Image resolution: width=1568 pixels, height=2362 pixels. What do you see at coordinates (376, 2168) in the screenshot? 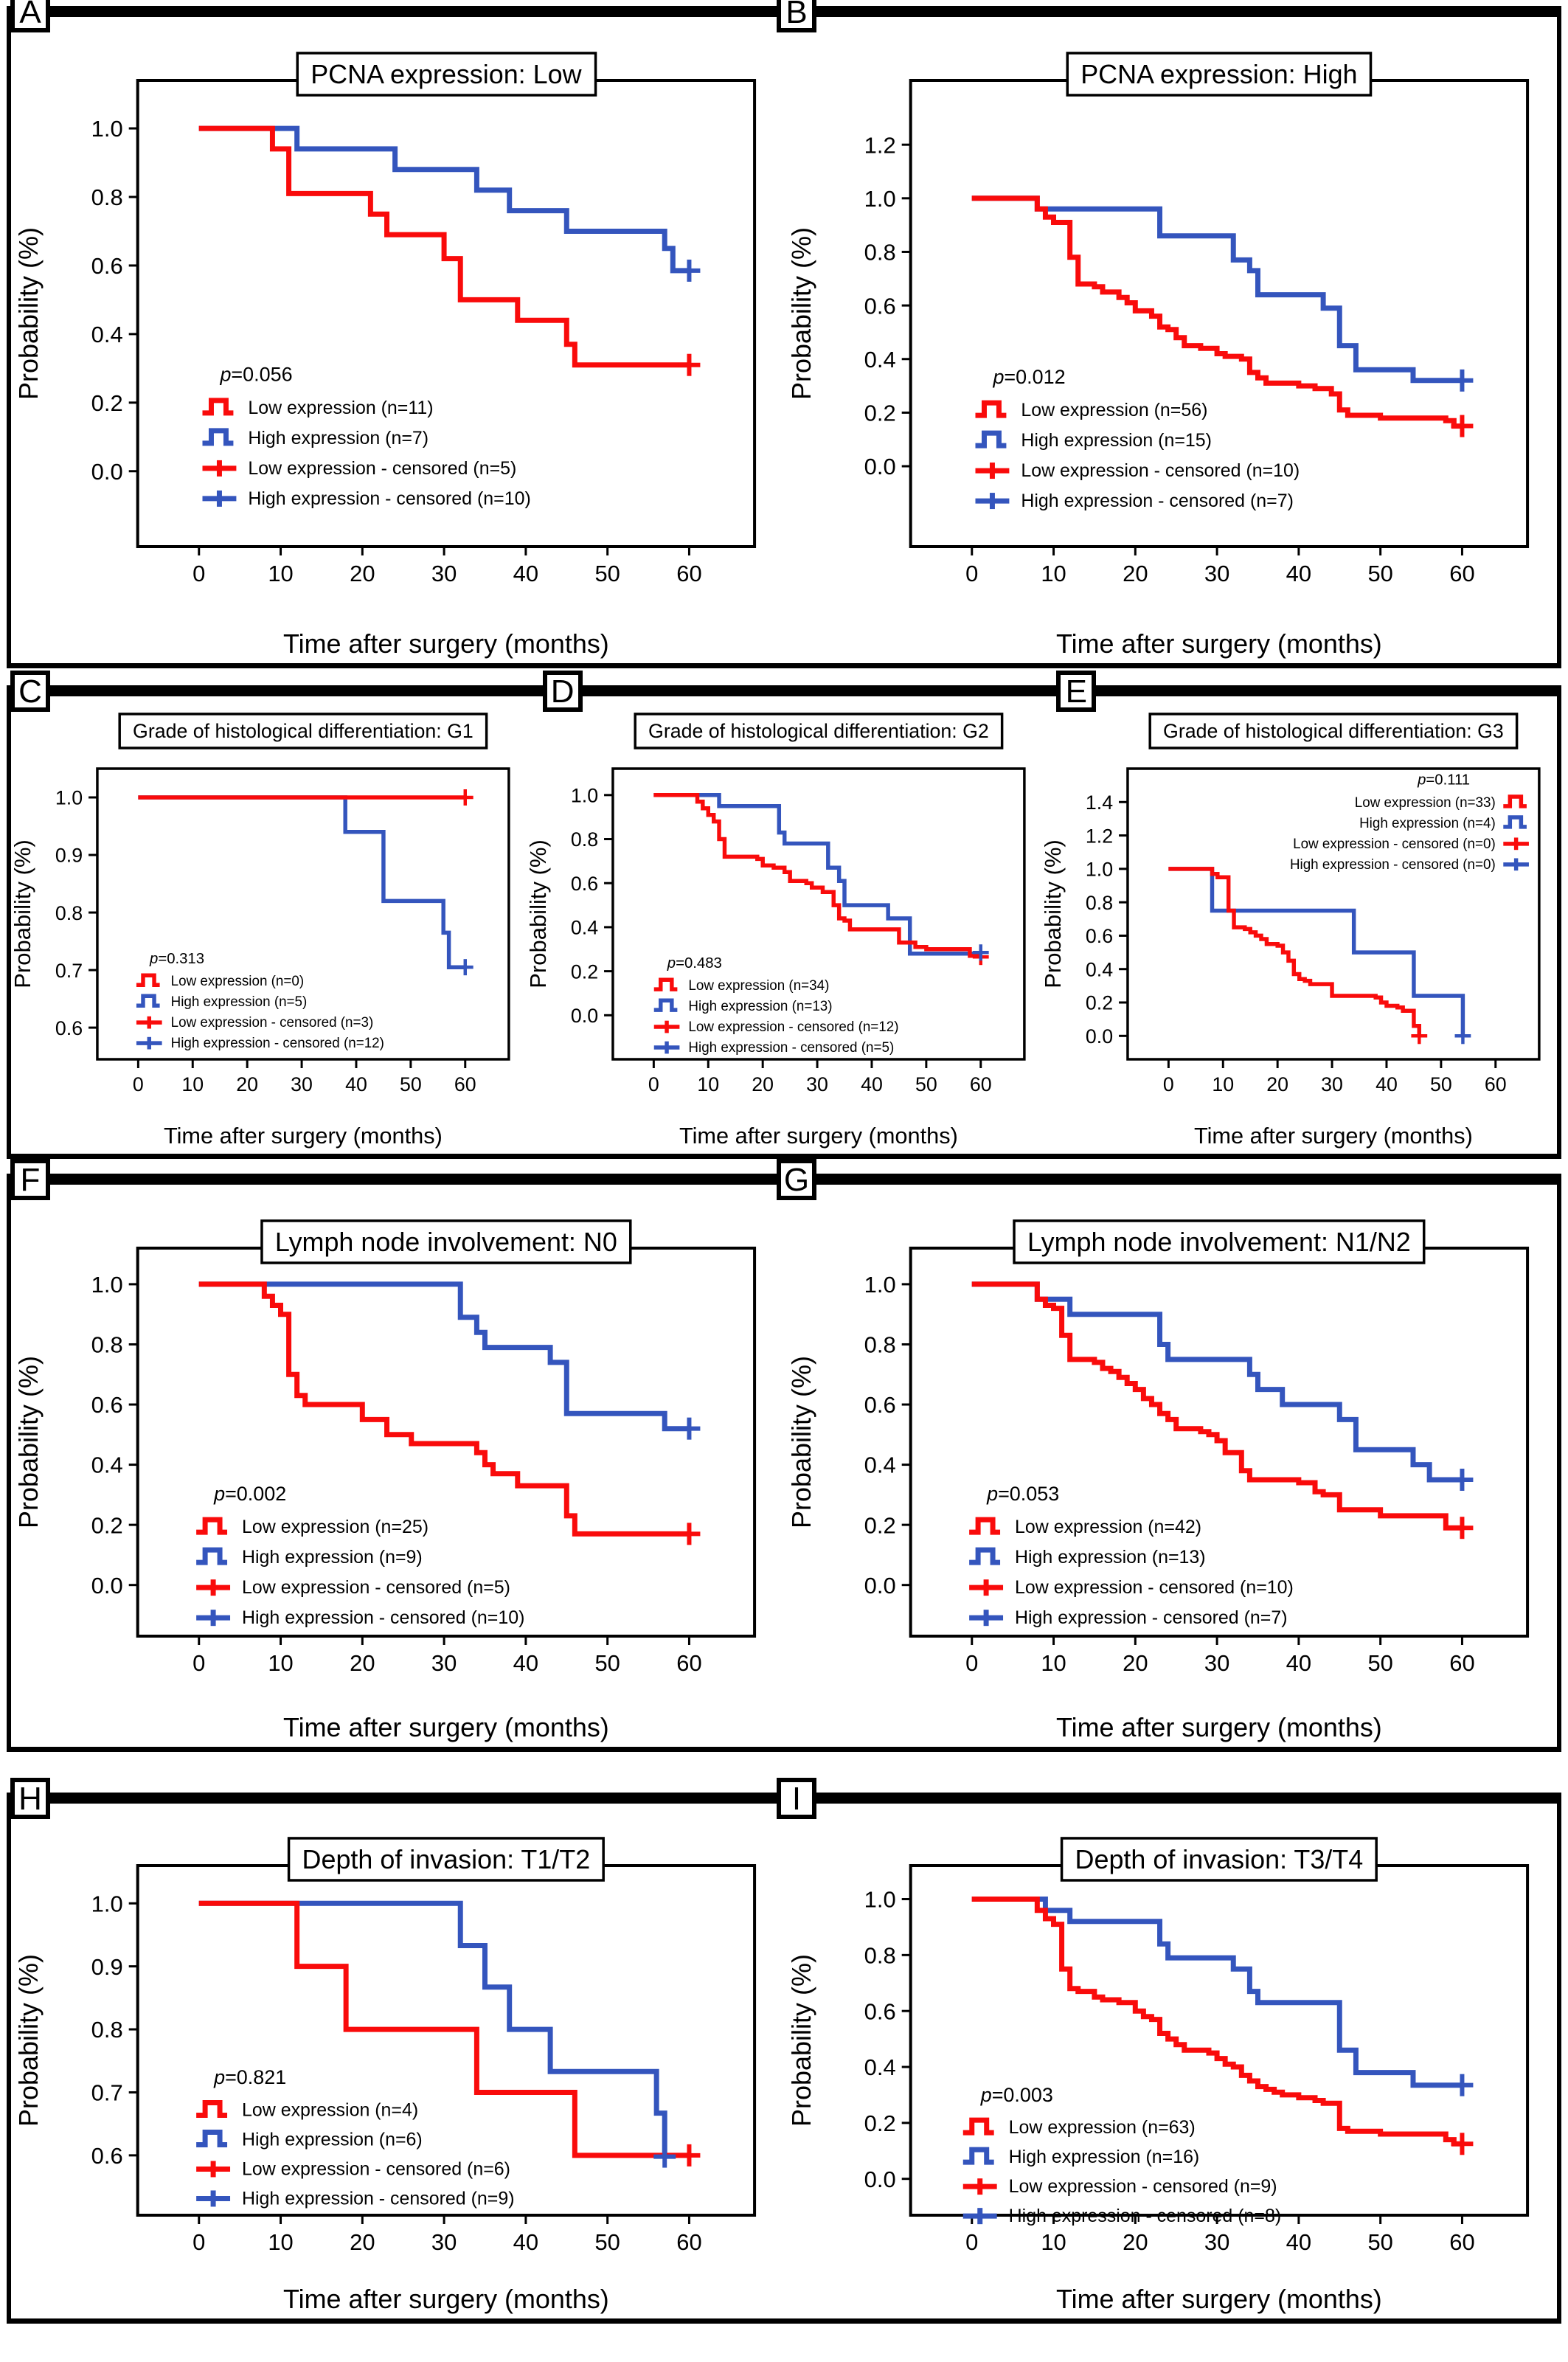
I see `legend-label: Low expression - censored (n=6)` at bounding box center [376, 2168].